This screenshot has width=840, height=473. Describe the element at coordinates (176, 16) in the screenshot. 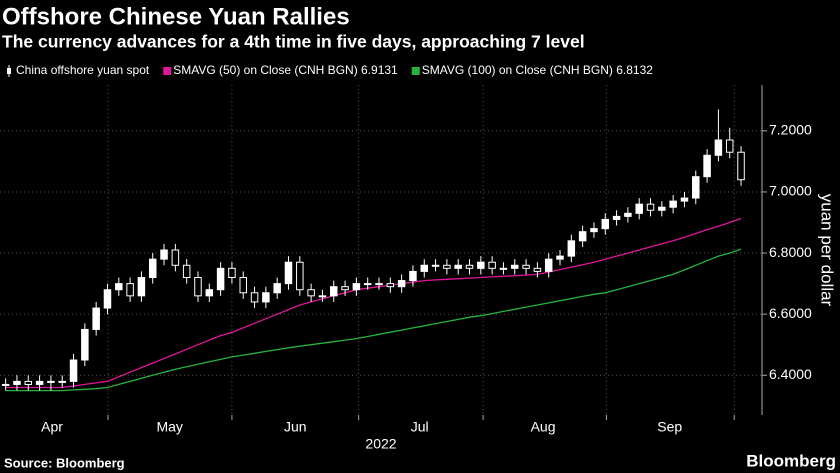

I see `chart-title: Offshore Chinese Yuan Rallies` at that location.